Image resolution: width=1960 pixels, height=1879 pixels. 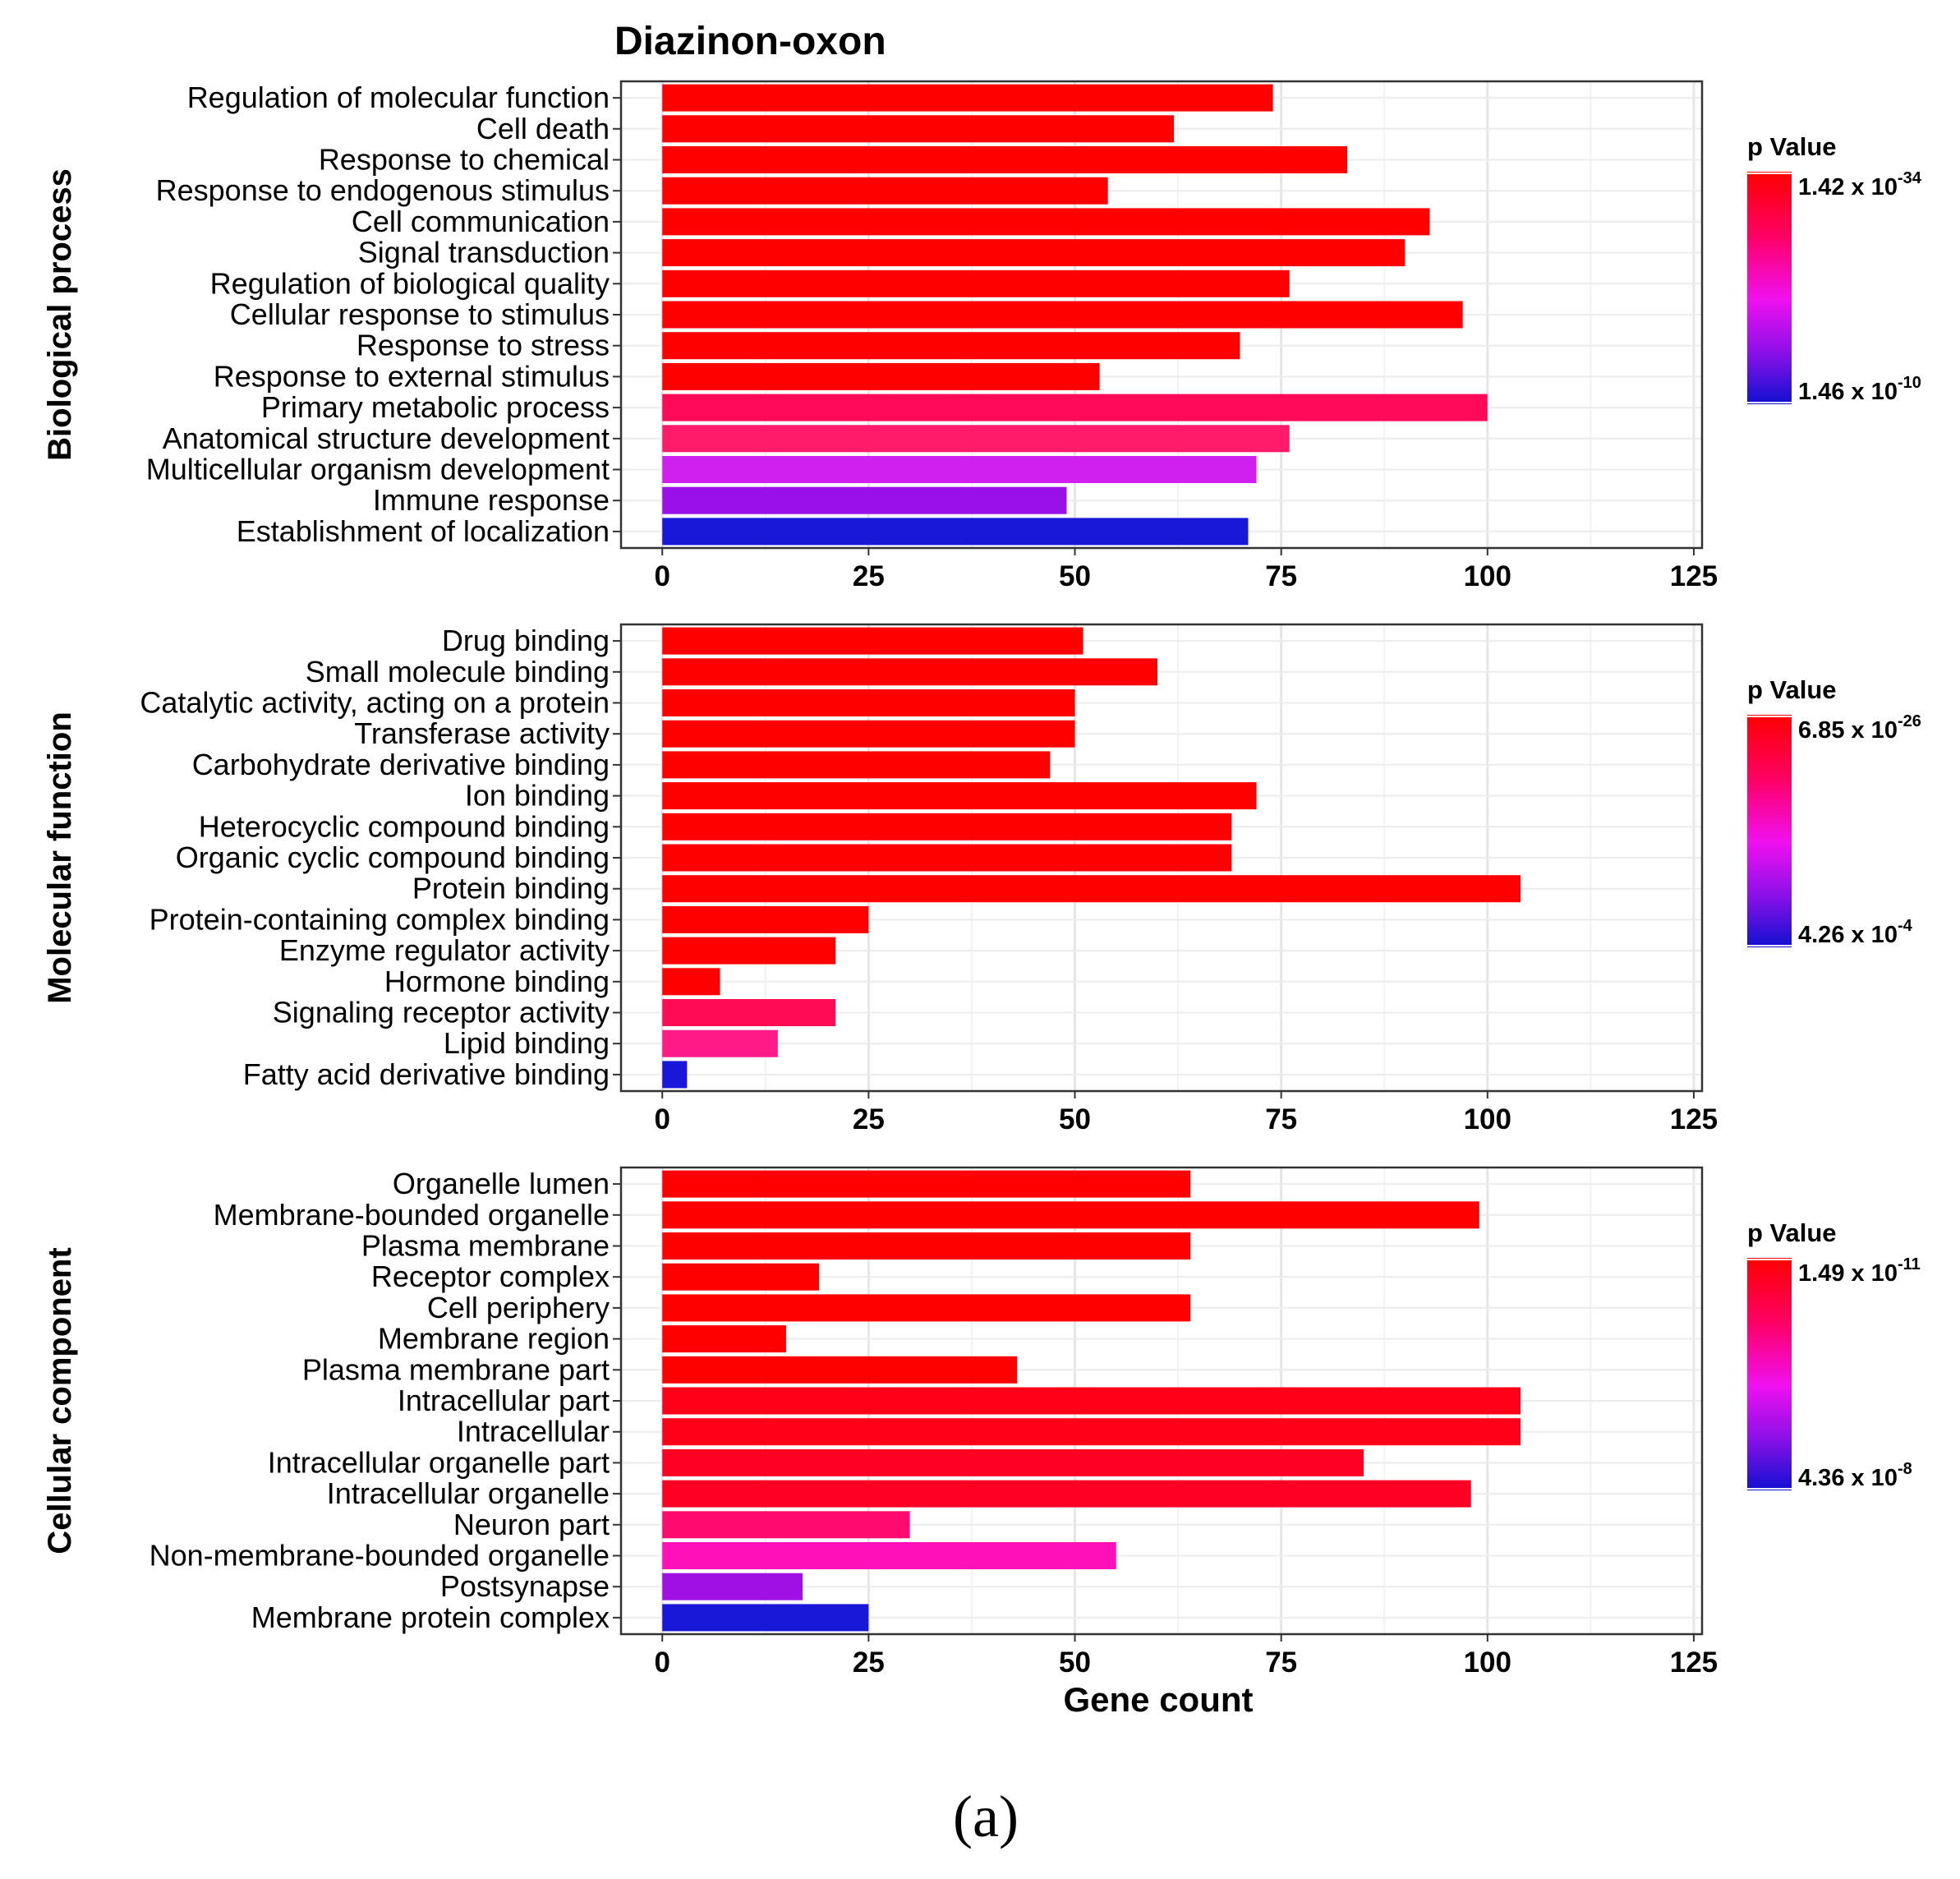 What do you see at coordinates (1158, 1699) in the screenshot?
I see `x-axis-label: Gene count` at bounding box center [1158, 1699].